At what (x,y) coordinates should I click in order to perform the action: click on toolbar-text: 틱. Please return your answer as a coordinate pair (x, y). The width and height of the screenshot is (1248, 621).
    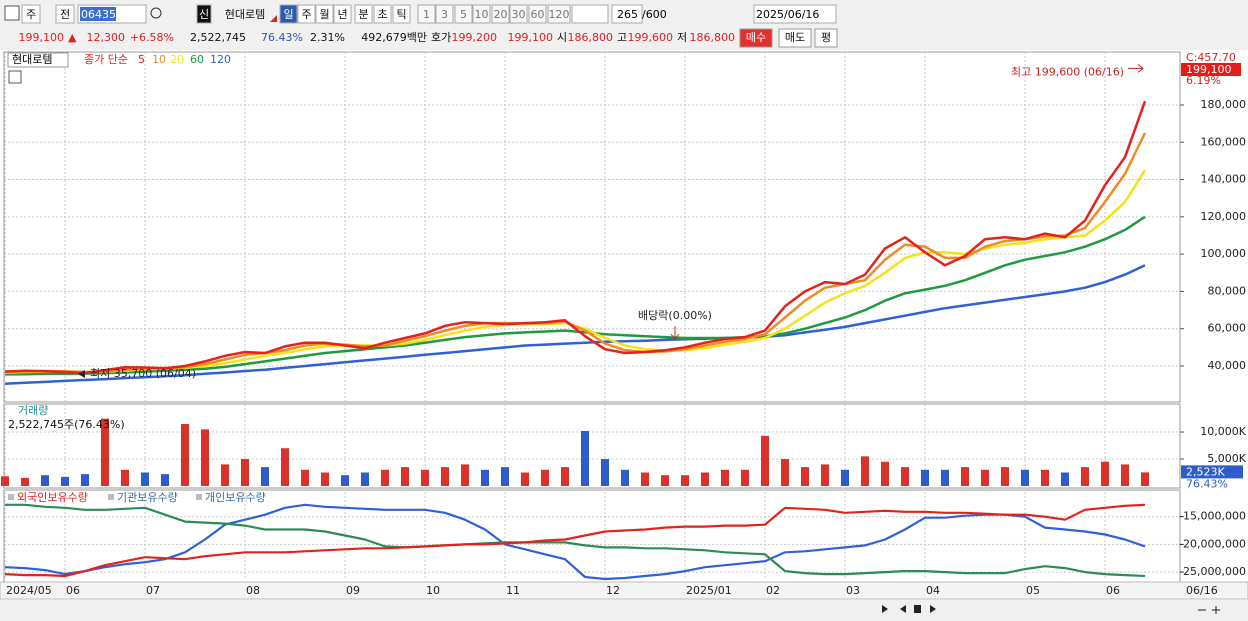
    Looking at the image, I should click on (401, 14).